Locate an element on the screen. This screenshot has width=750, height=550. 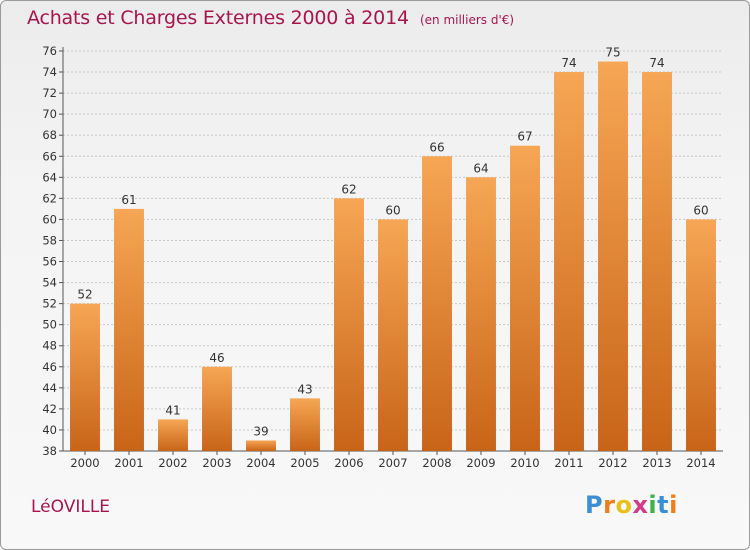
x-tick-label: 2004 is located at coordinates (260, 463).